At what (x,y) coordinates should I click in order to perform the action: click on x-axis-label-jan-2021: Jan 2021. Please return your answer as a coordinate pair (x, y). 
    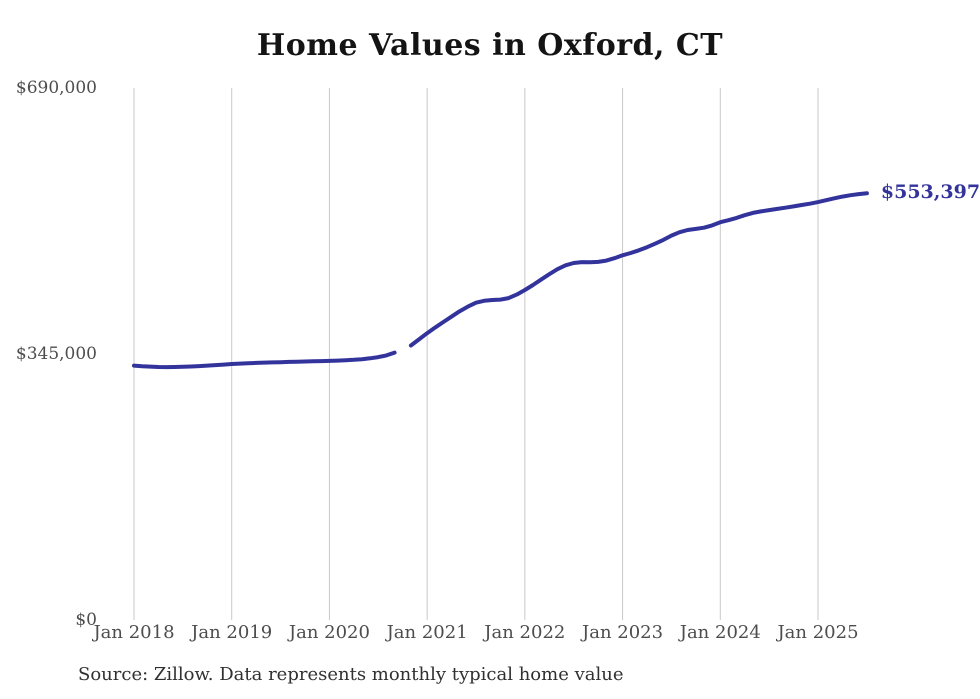
    Looking at the image, I should click on (427, 632).